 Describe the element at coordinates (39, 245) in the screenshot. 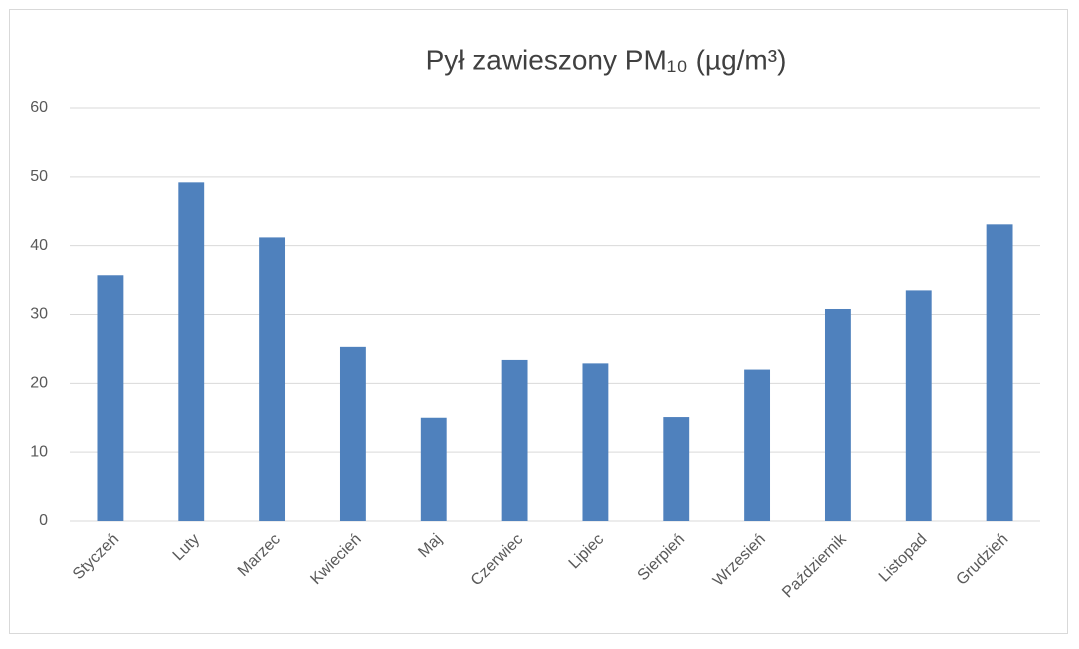

I see `y-tick-label: 40` at that location.